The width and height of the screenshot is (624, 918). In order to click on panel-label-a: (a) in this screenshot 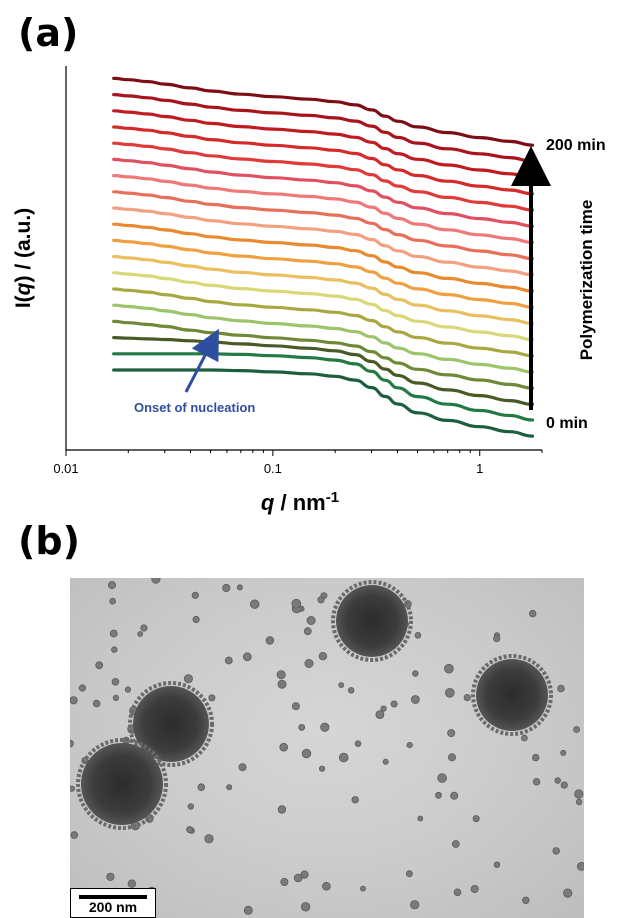, I will do `click(48, 33)`.